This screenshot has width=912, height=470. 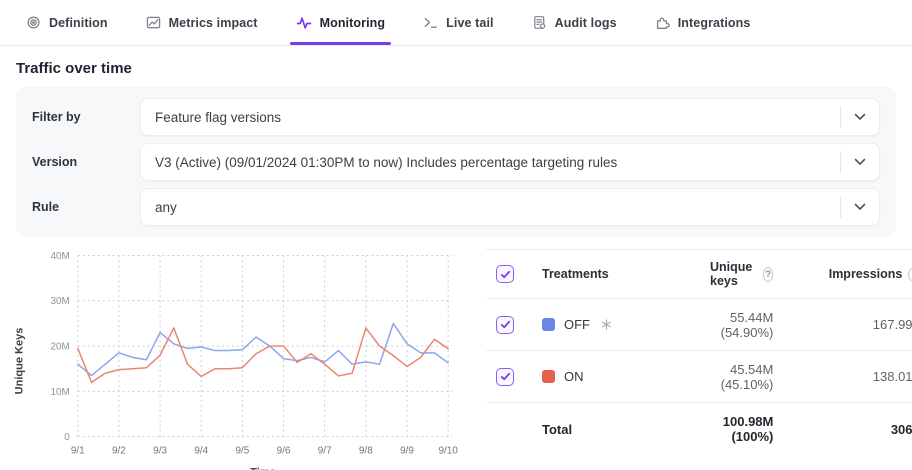 What do you see at coordinates (510, 117) in the screenshot?
I see `filter-by-select: Feature flag versions` at bounding box center [510, 117].